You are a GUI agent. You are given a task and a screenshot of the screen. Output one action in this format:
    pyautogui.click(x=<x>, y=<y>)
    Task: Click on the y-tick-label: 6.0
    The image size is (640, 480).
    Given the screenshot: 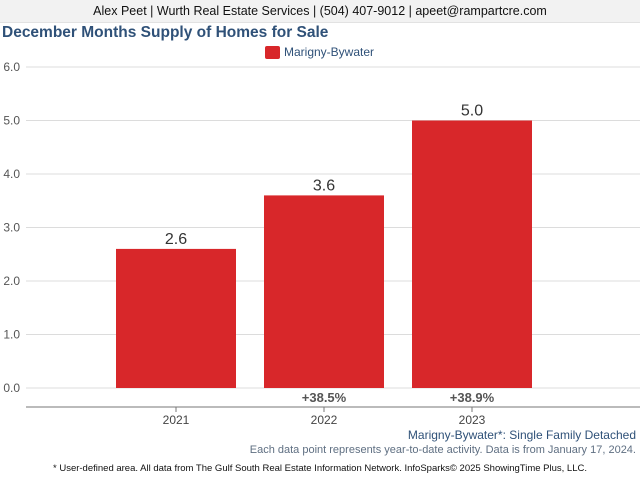 What is the action you would take?
    pyautogui.click(x=11, y=67)
    